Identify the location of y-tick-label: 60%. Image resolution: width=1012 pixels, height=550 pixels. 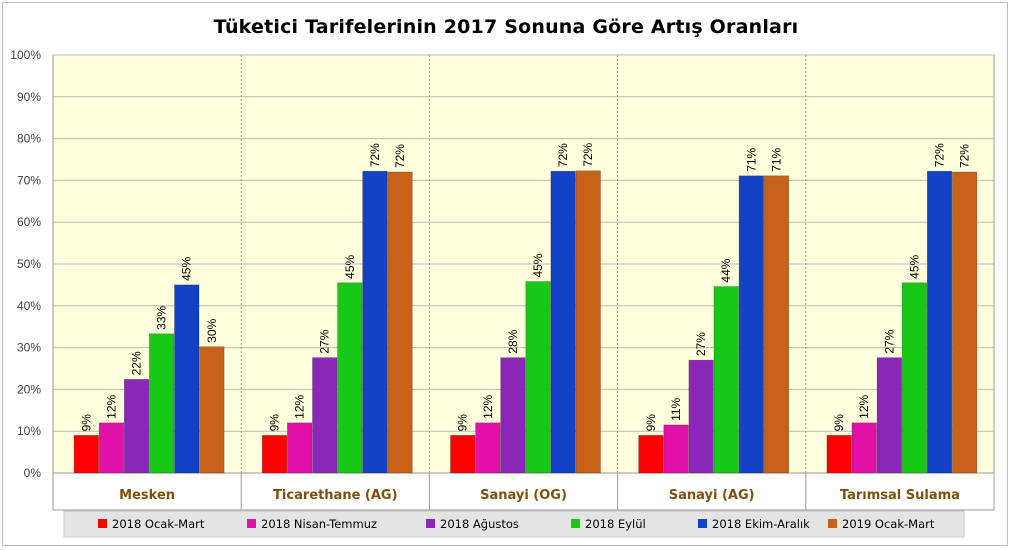
(29, 222).